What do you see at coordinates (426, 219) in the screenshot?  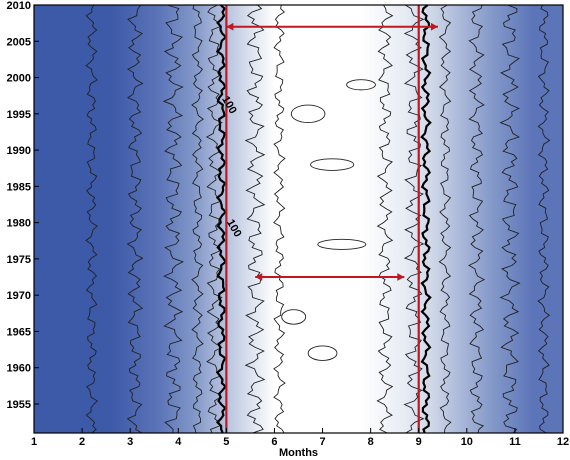 I see `contour-line-100-right` at bounding box center [426, 219].